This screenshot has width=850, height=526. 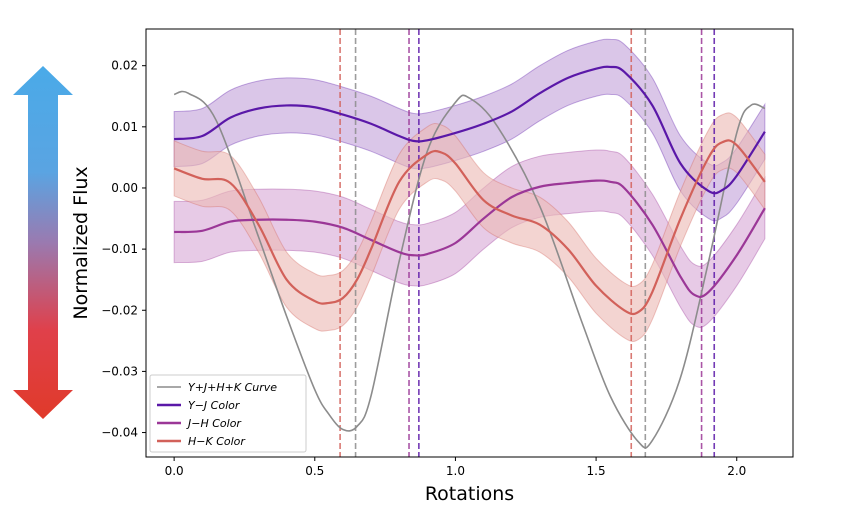 What do you see at coordinates (119, 371) in the screenshot?
I see `y-tick-label: −0.03` at bounding box center [119, 371].